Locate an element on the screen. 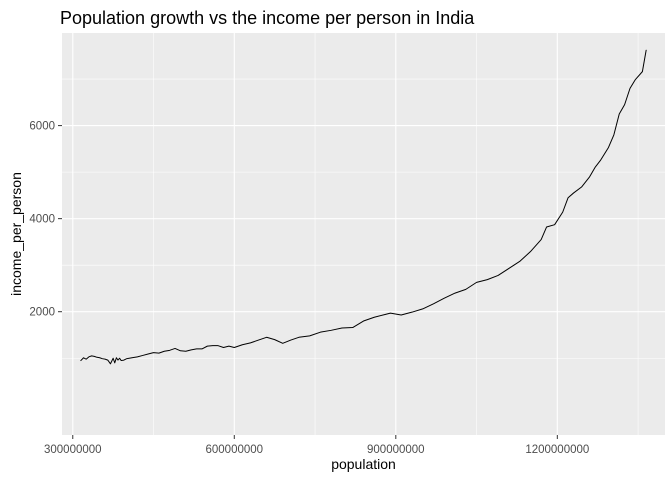  x-tick-label: 1200000000 is located at coordinates (557, 450).